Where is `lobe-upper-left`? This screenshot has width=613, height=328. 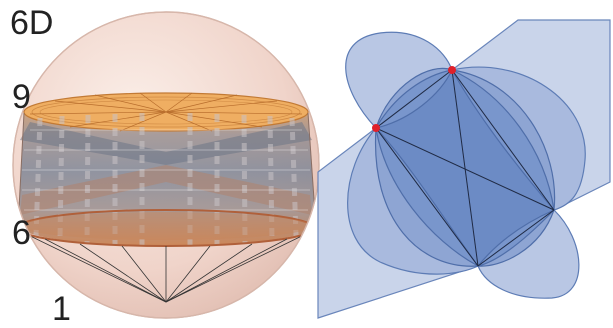
lobe-upper-left is located at coordinates (399, 80).